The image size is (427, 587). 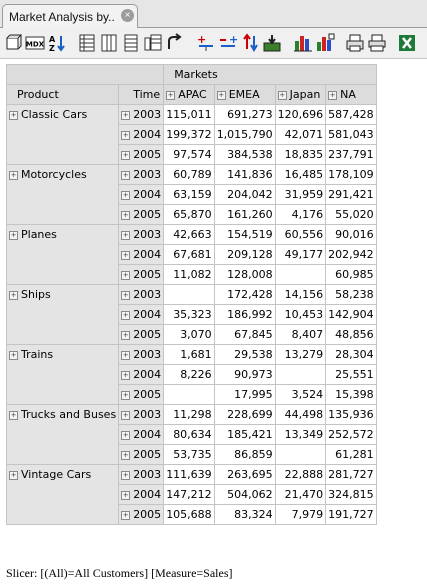 I want to click on sort-arrows-icon, so click(x=251, y=43).